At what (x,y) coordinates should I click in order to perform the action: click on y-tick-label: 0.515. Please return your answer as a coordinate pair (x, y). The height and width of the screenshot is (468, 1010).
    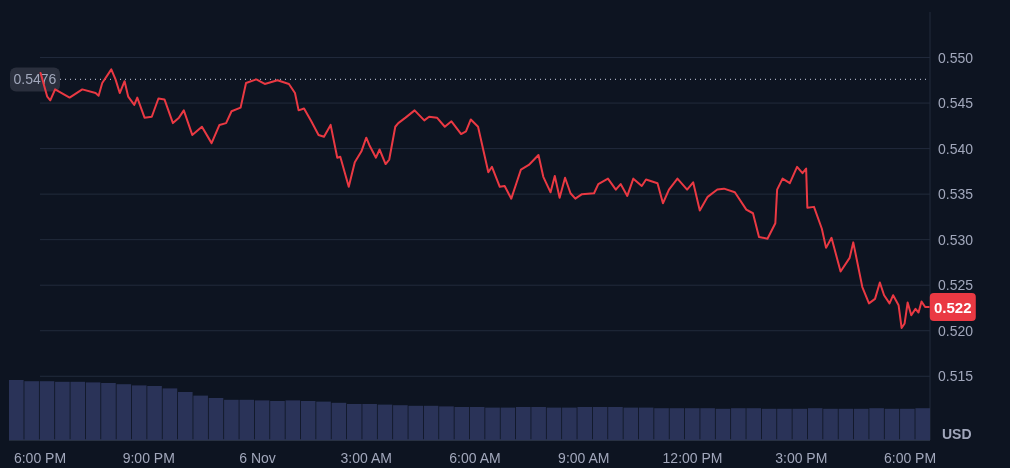
    Looking at the image, I should click on (956, 376).